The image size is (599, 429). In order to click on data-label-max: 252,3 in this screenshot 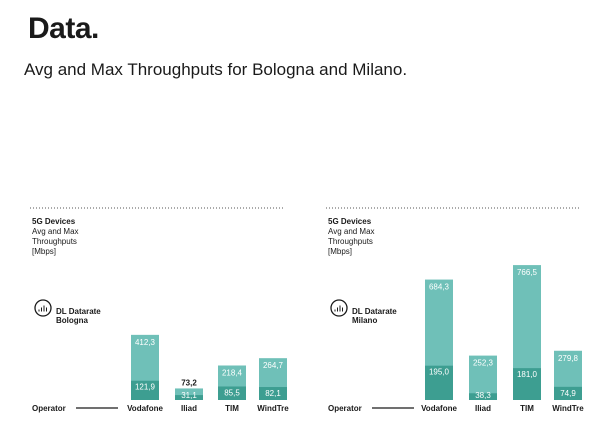, I will do `click(483, 363)`.